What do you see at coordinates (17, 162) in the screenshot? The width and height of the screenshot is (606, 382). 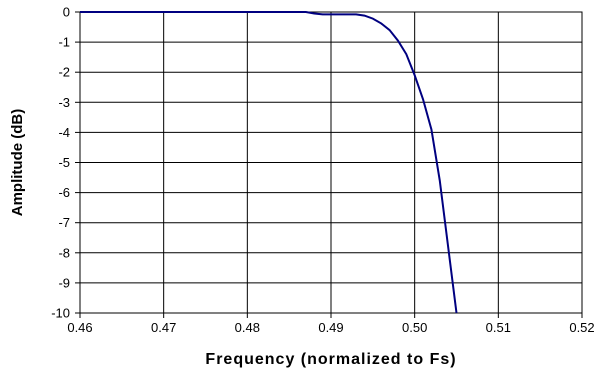 I see `y-axis-title: Amplitude (dB)` at bounding box center [17, 162].